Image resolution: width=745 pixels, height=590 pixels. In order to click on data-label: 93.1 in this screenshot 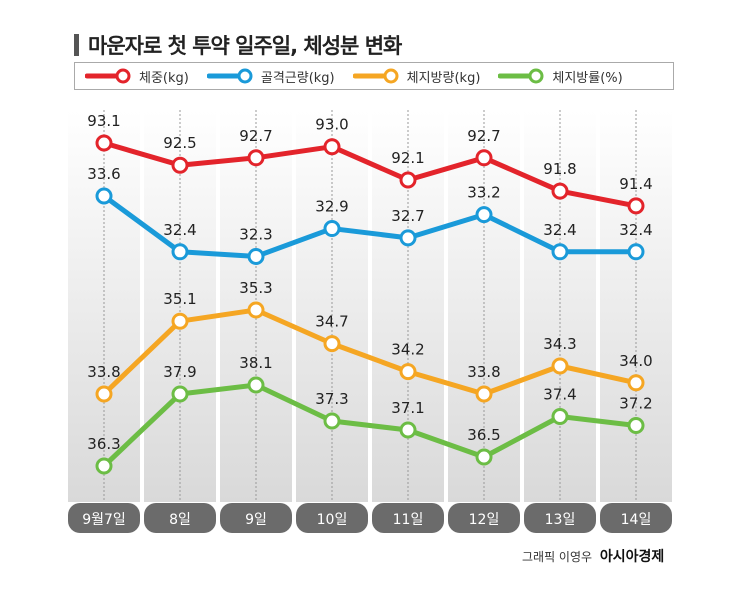, I will do `click(103, 121)`.